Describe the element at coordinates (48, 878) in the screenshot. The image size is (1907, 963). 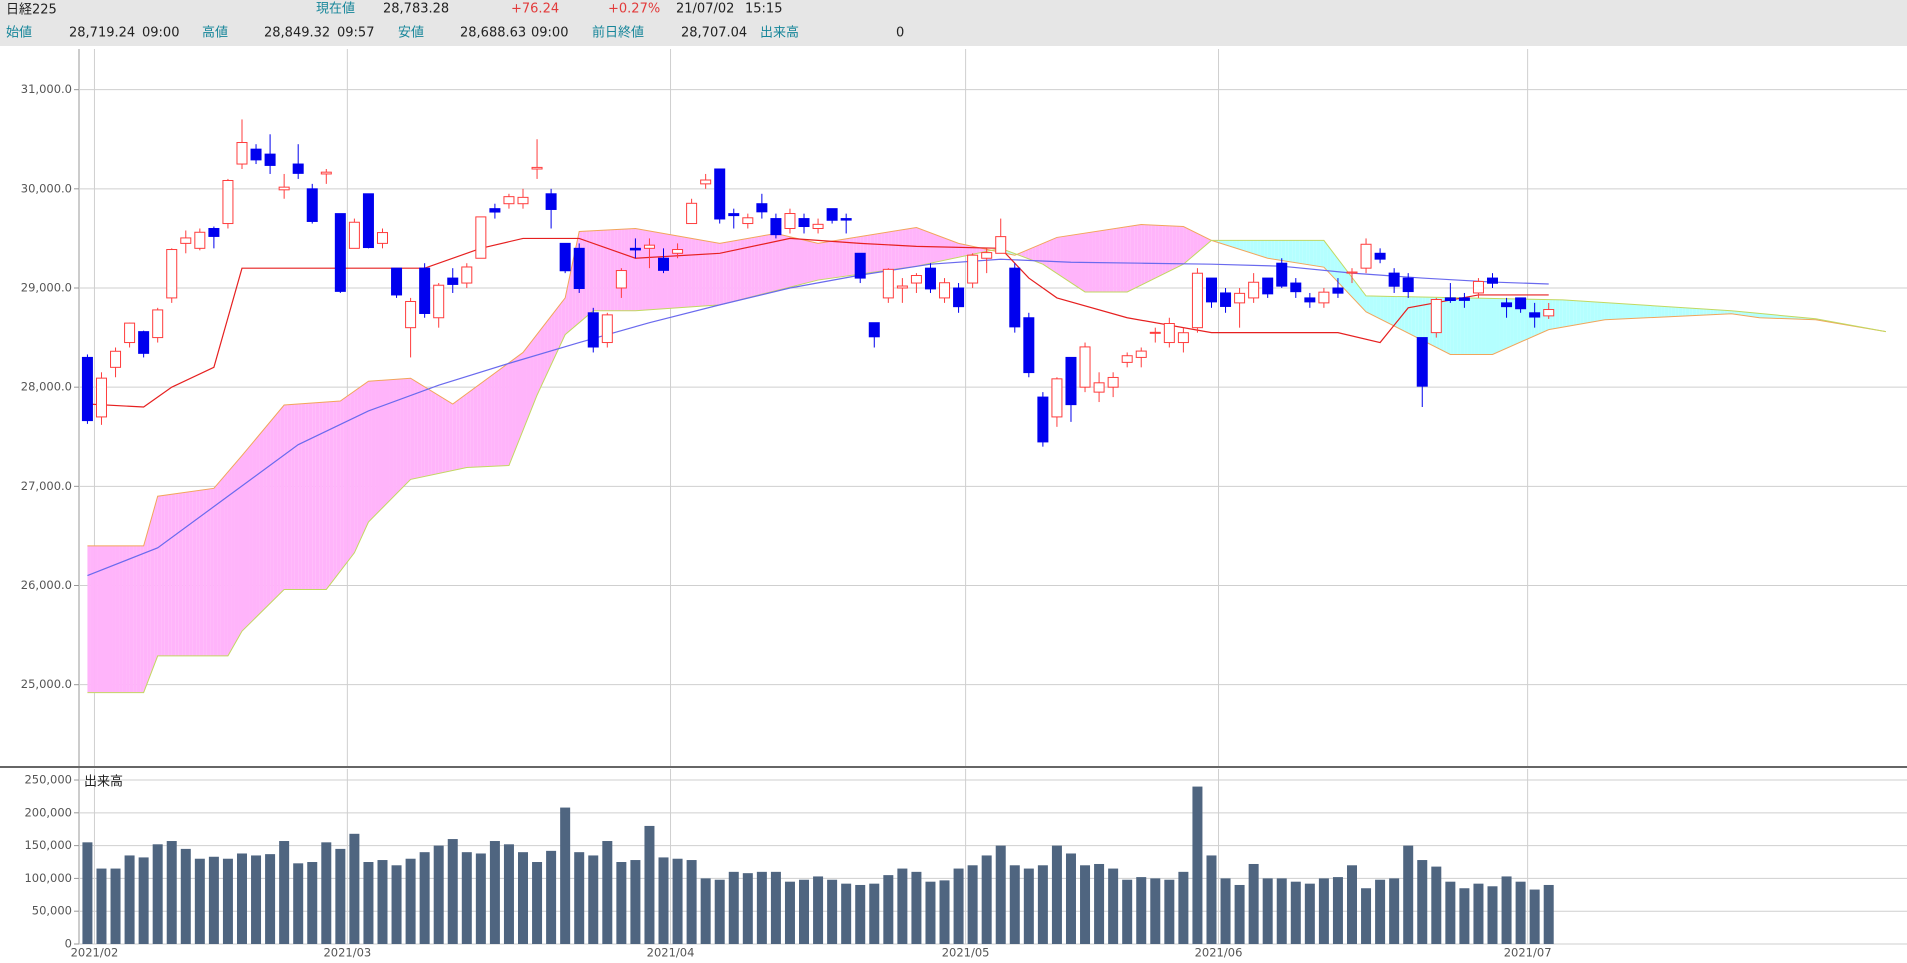
I see `y-tick-label: 100,000` at that location.